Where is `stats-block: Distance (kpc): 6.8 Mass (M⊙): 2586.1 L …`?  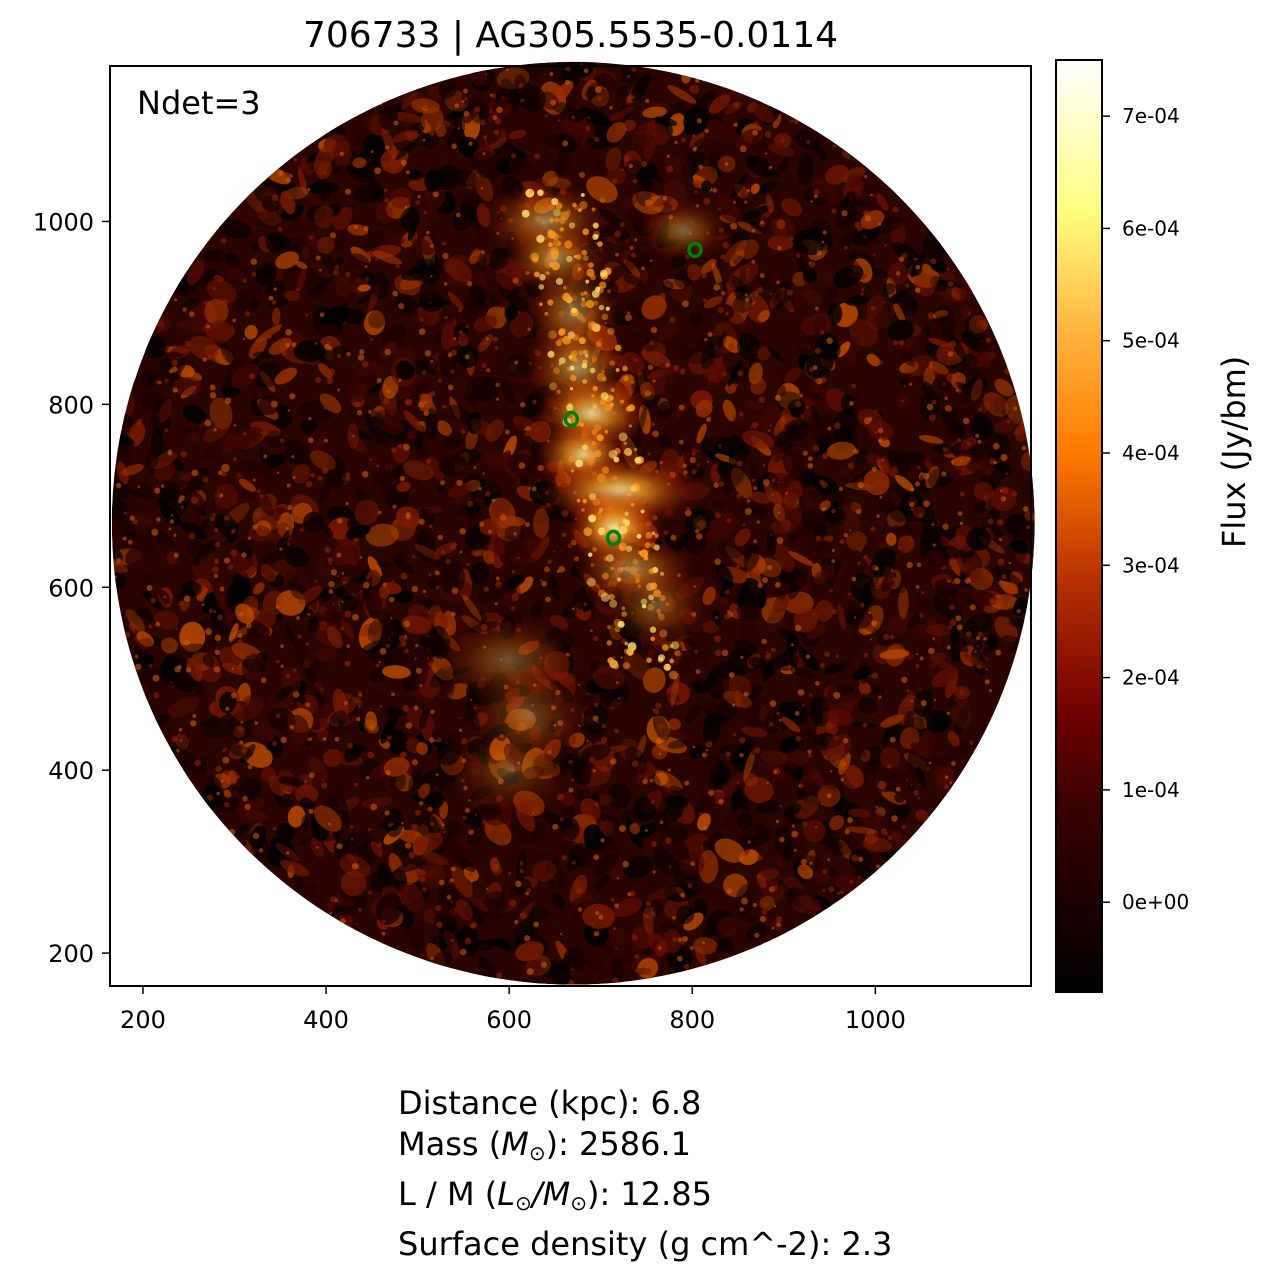 stats-block: Distance (kpc): 6.8 Mass (M⊙): 2586.1 L … is located at coordinates (645, 1174).